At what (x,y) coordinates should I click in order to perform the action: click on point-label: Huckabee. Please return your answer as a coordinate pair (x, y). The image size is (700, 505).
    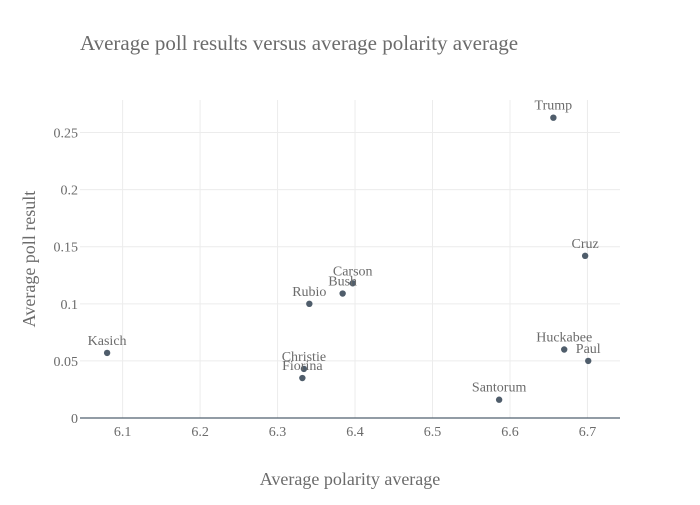
    Looking at the image, I should click on (564, 337).